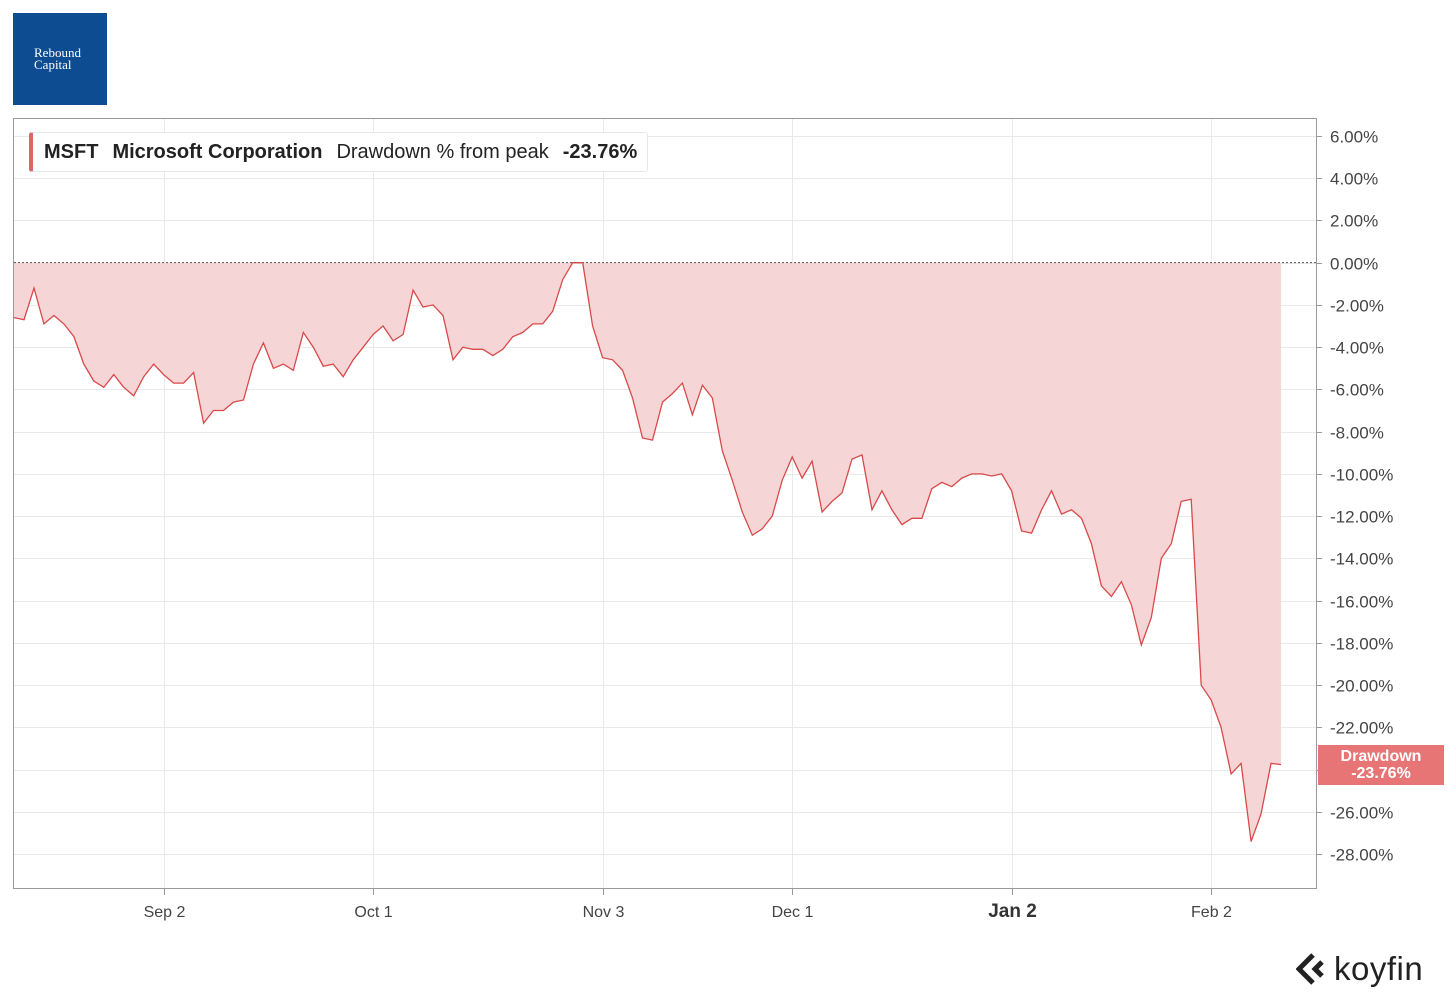 Image resolution: width=1456 pixels, height=1003 pixels. What do you see at coordinates (53, 64) in the screenshot?
I see `logo-line-2: Capital` at bounding box center [53, 64].